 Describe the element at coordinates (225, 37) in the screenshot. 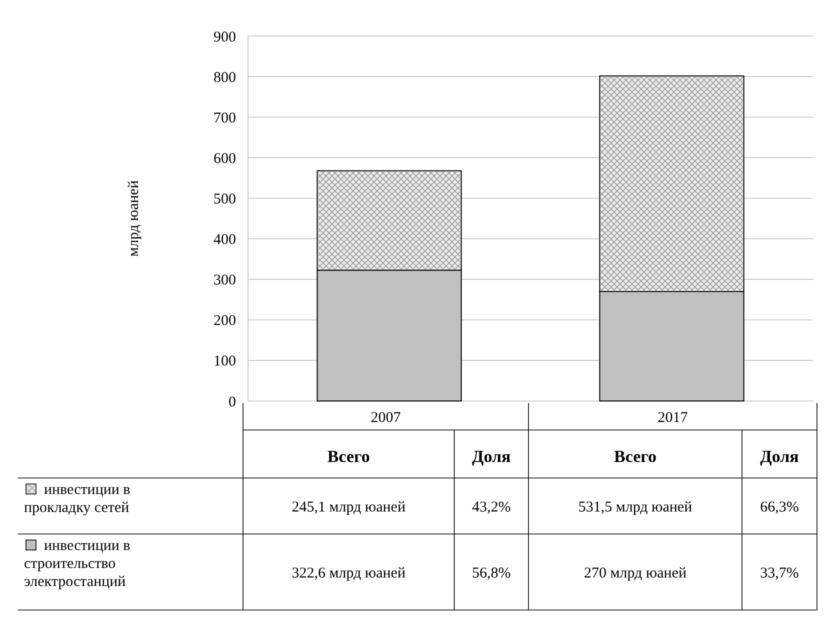

I see `y-tick-label: 900` at that location.